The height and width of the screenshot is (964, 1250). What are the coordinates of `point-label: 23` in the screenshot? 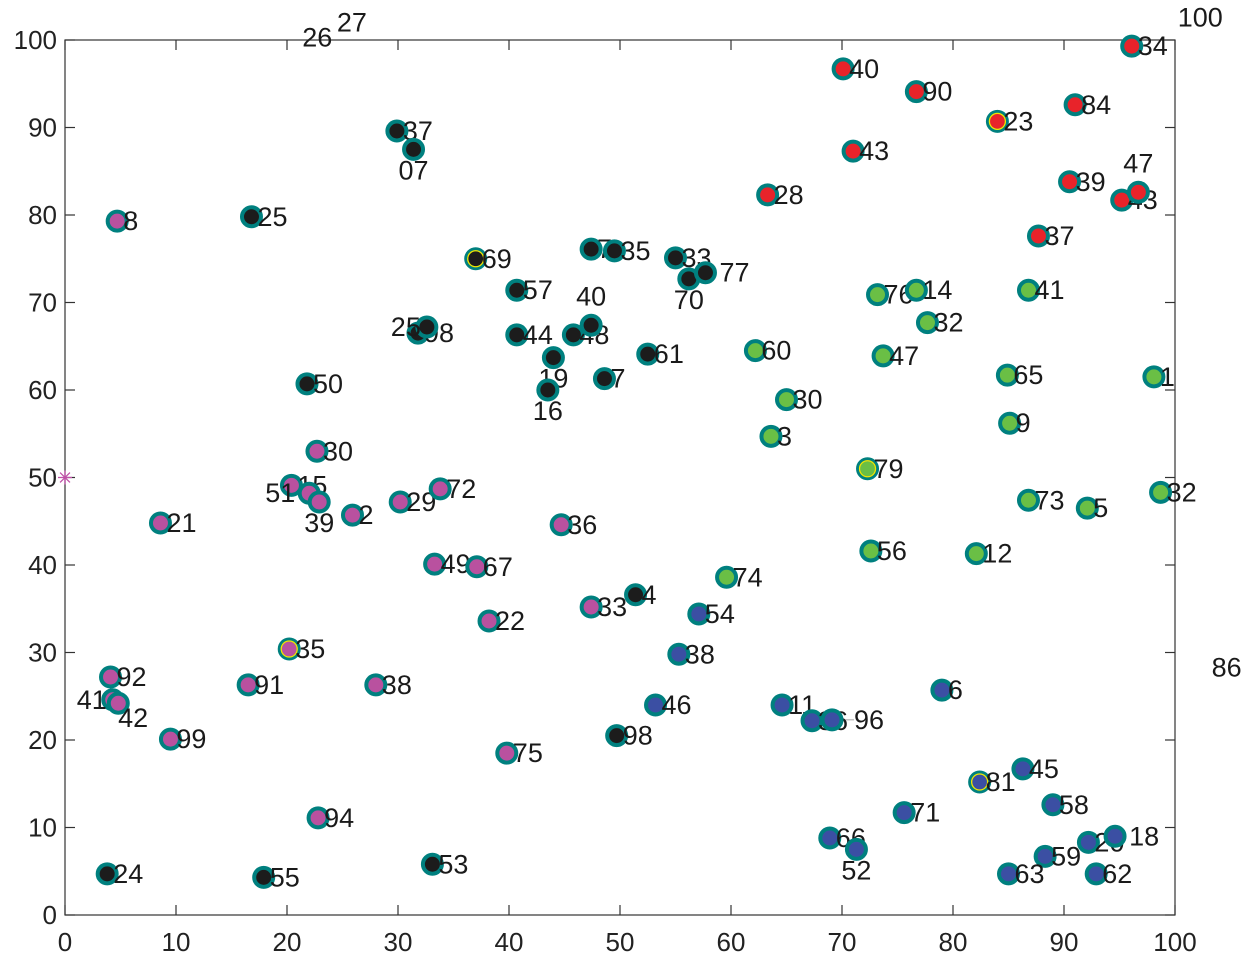 It's located at (1018, 121).